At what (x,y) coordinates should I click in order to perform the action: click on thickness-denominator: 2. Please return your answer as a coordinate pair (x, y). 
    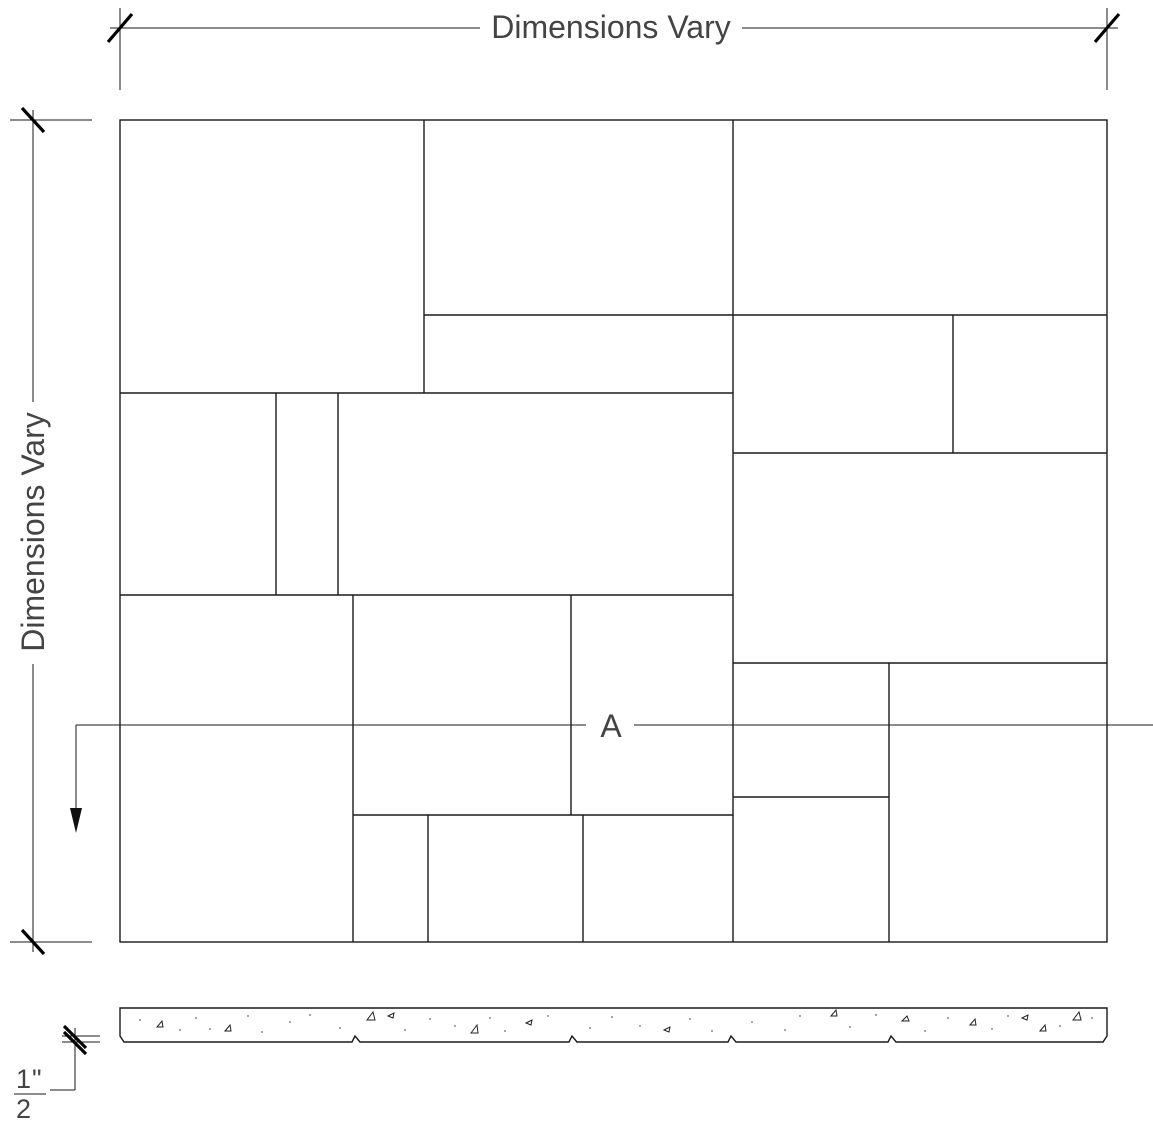
    Looking at the image, I should click on (23, 1108).